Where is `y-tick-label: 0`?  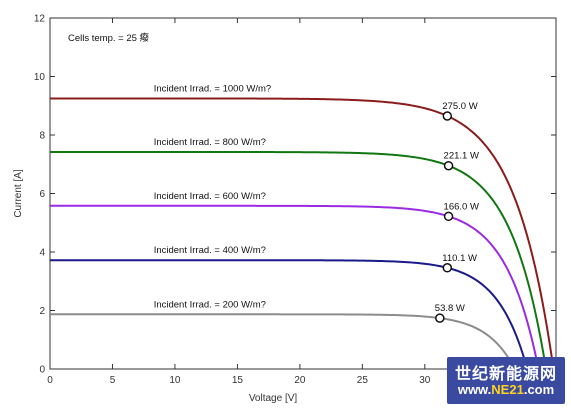 y-tick-label: 0 is located at coordinates (42, 370).